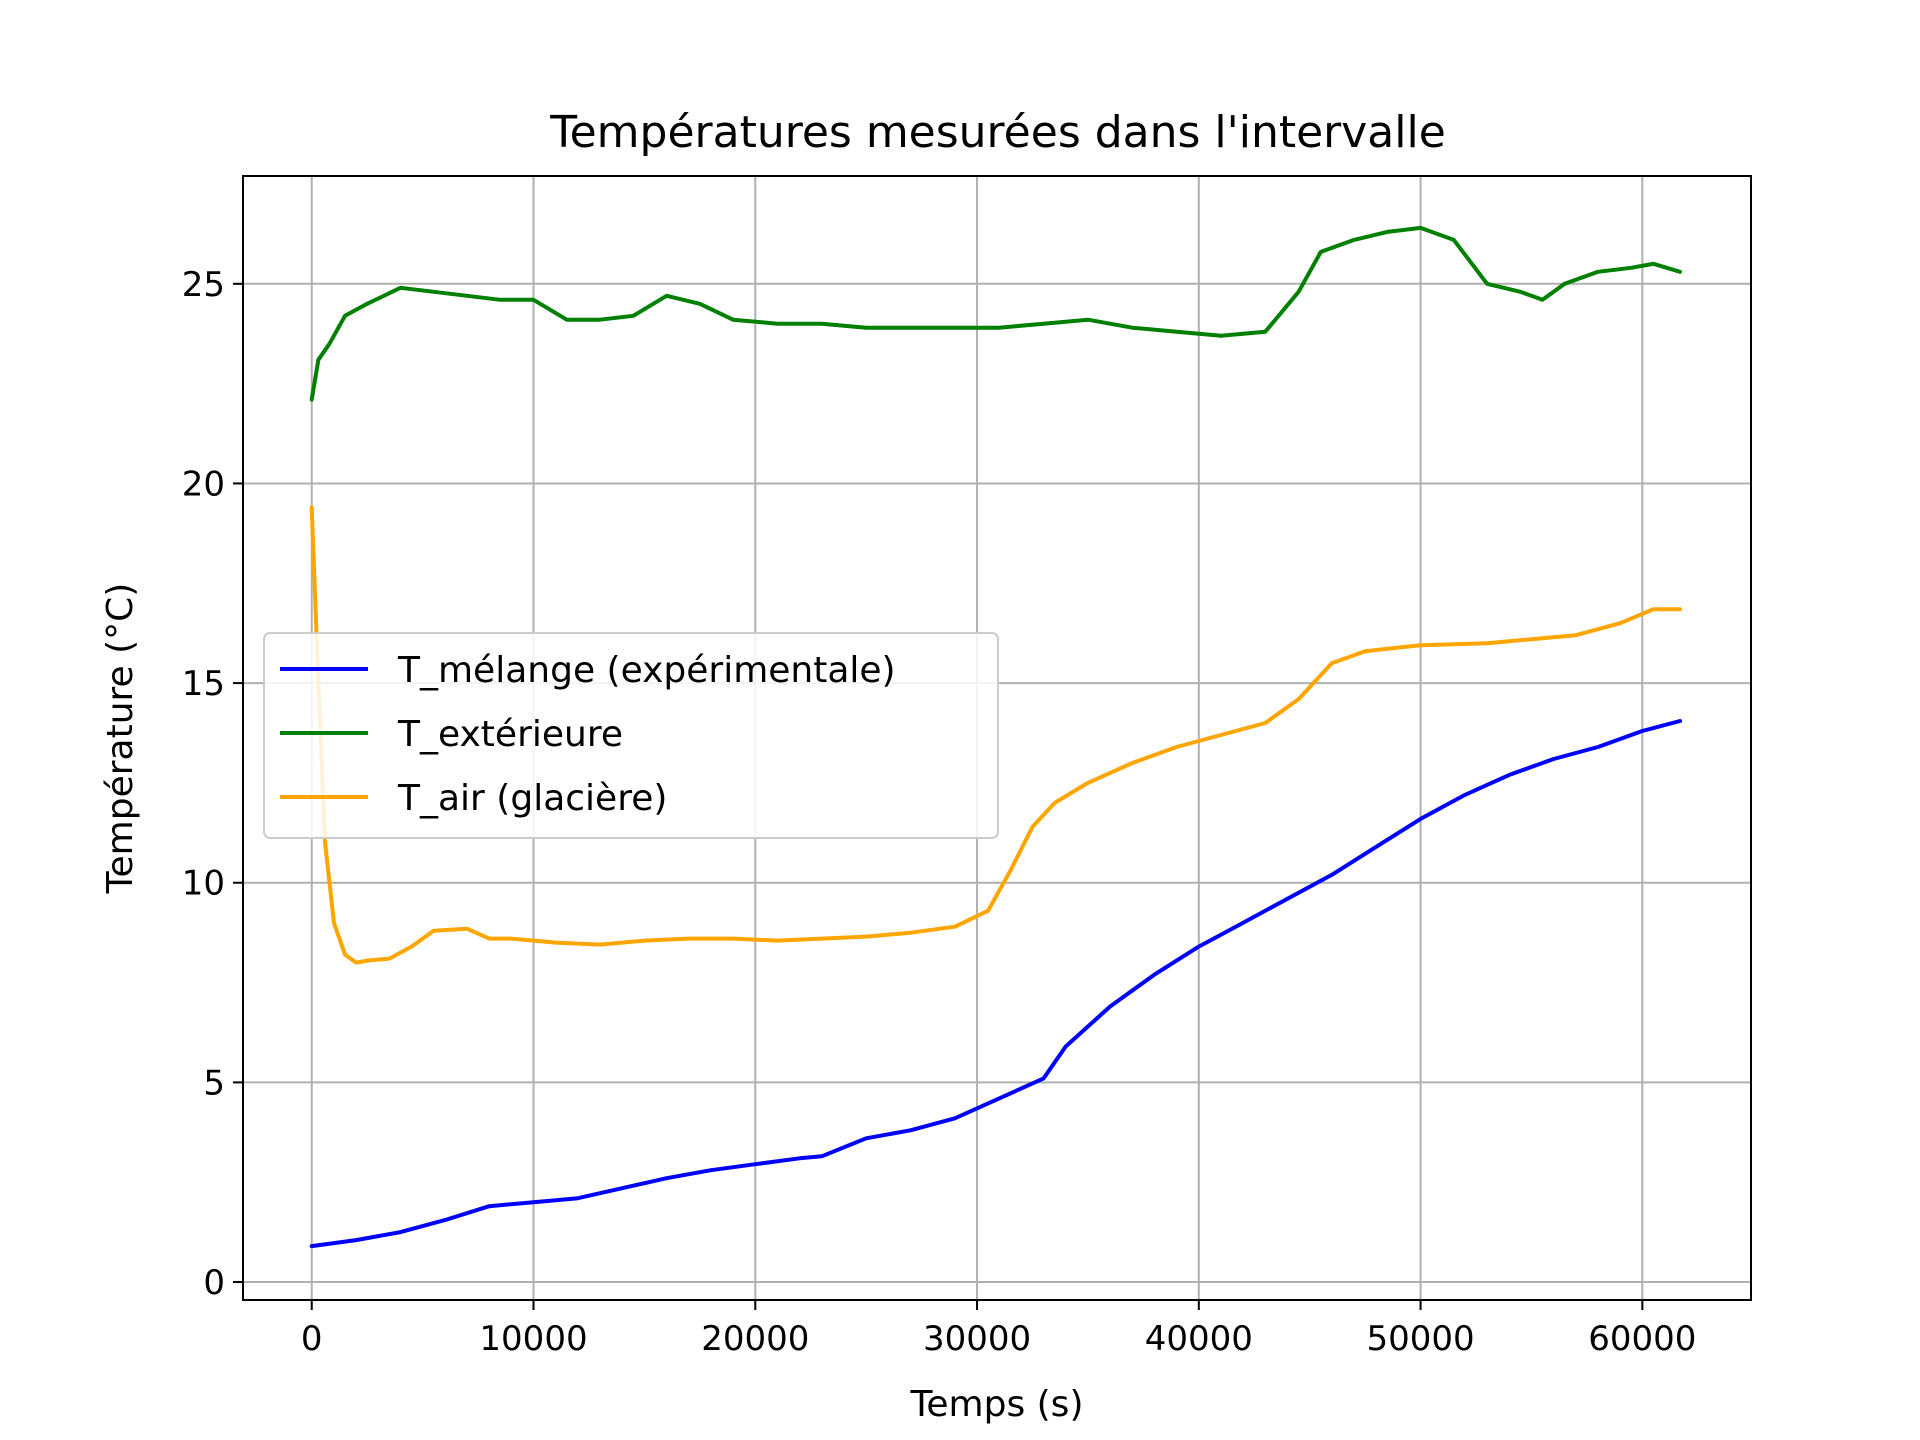 This screenshot has width=1920, height=1440. What do you see at coordinates (532, 798) in the screenshot?
I see `legend-label: T_air (glacière)` at bounding box center [532, 798].